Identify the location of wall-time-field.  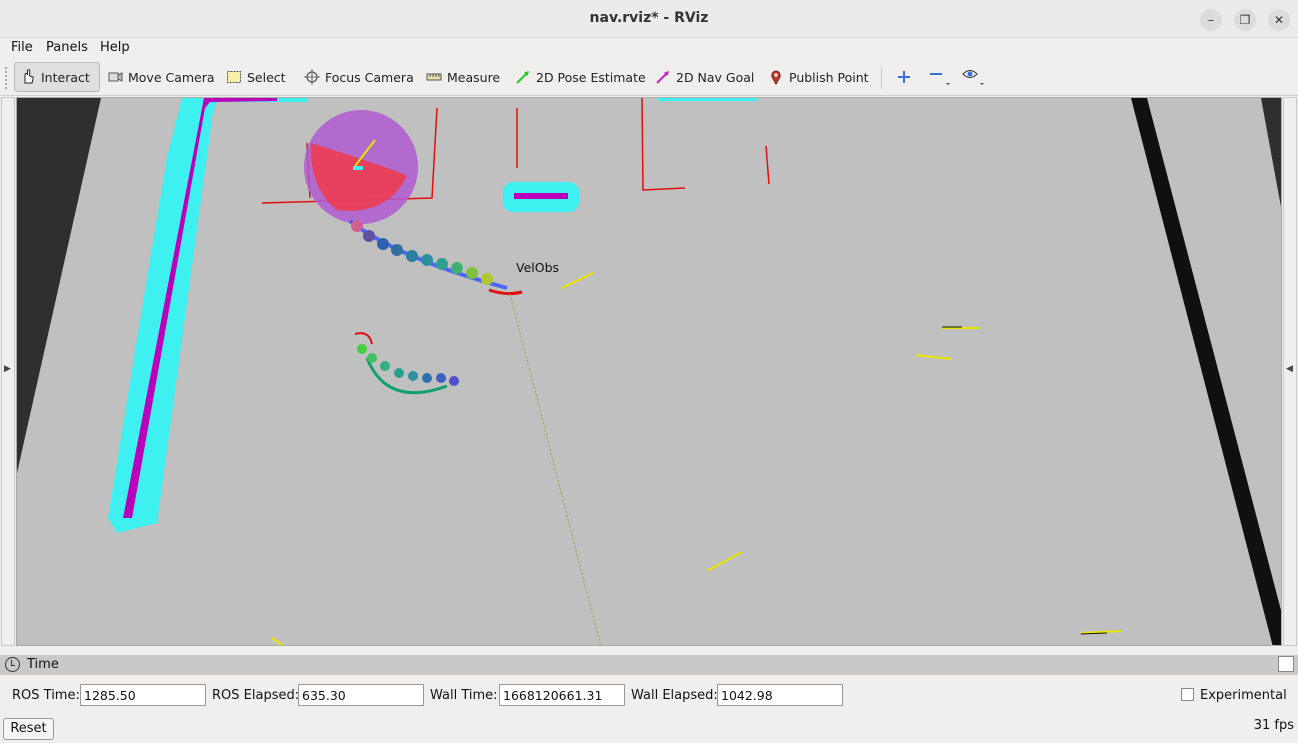
(562, 695).